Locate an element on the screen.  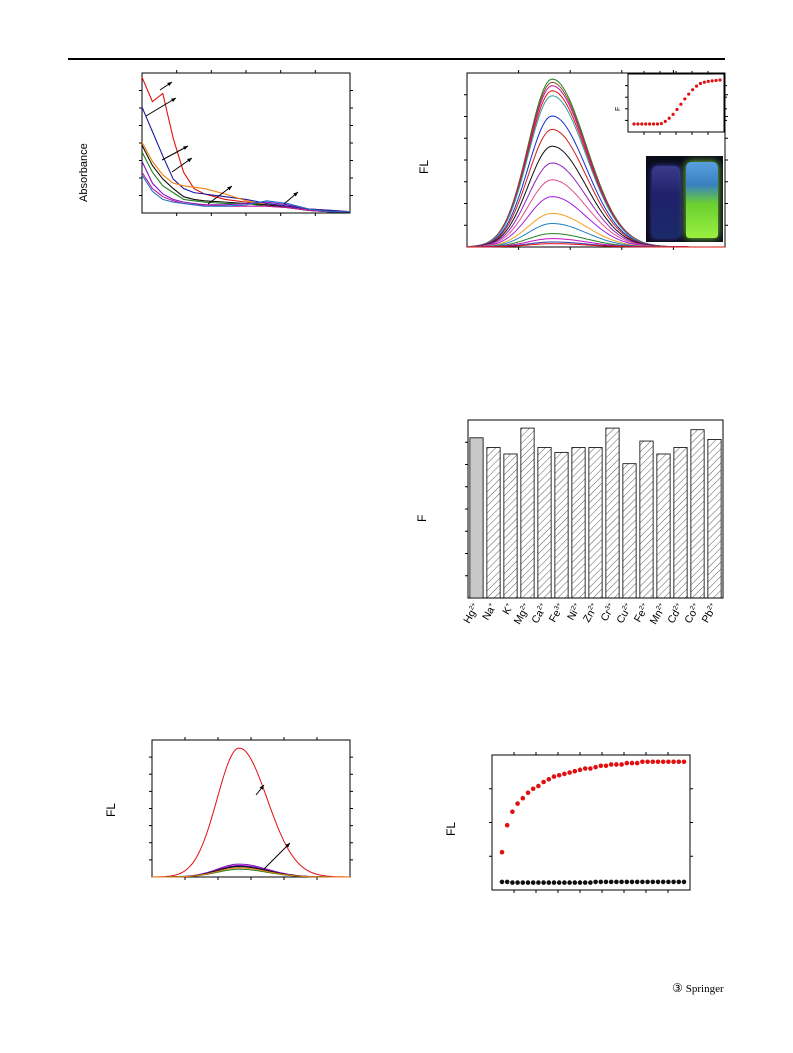
vials-photo is located at coordinates (684, 199).